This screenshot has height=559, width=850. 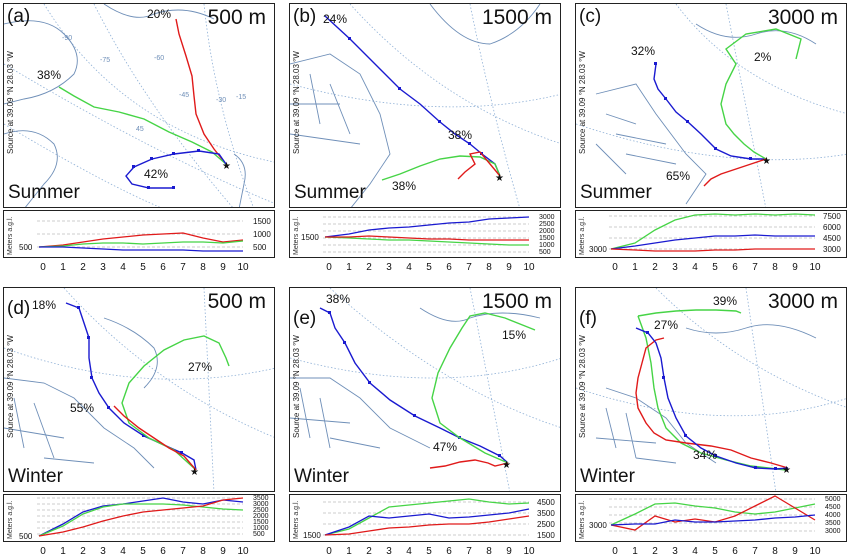 What do you see at coordinates (261, 516) in the screenshot?
I see `height-tick: 2000` at bounding box center [261, 516].